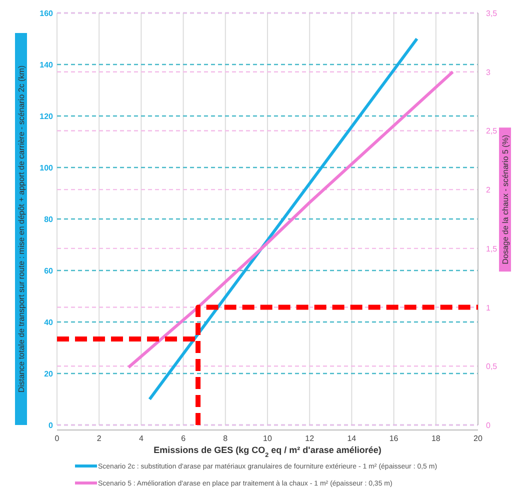  What do you see at coordinates (47, 65) in the screenshot?
I see `y-tick-label: 140` at bounding box center [47, 65].